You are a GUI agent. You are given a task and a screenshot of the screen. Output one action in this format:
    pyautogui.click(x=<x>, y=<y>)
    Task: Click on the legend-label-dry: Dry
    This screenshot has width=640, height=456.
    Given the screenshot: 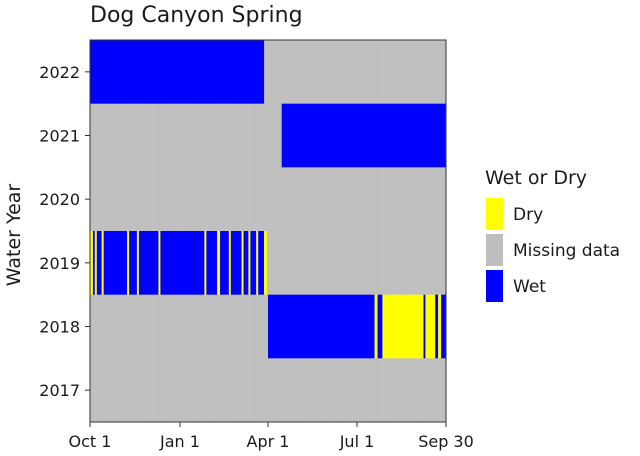 What is the action you would take?
    pyautogui.click(x=528, y=215)
    